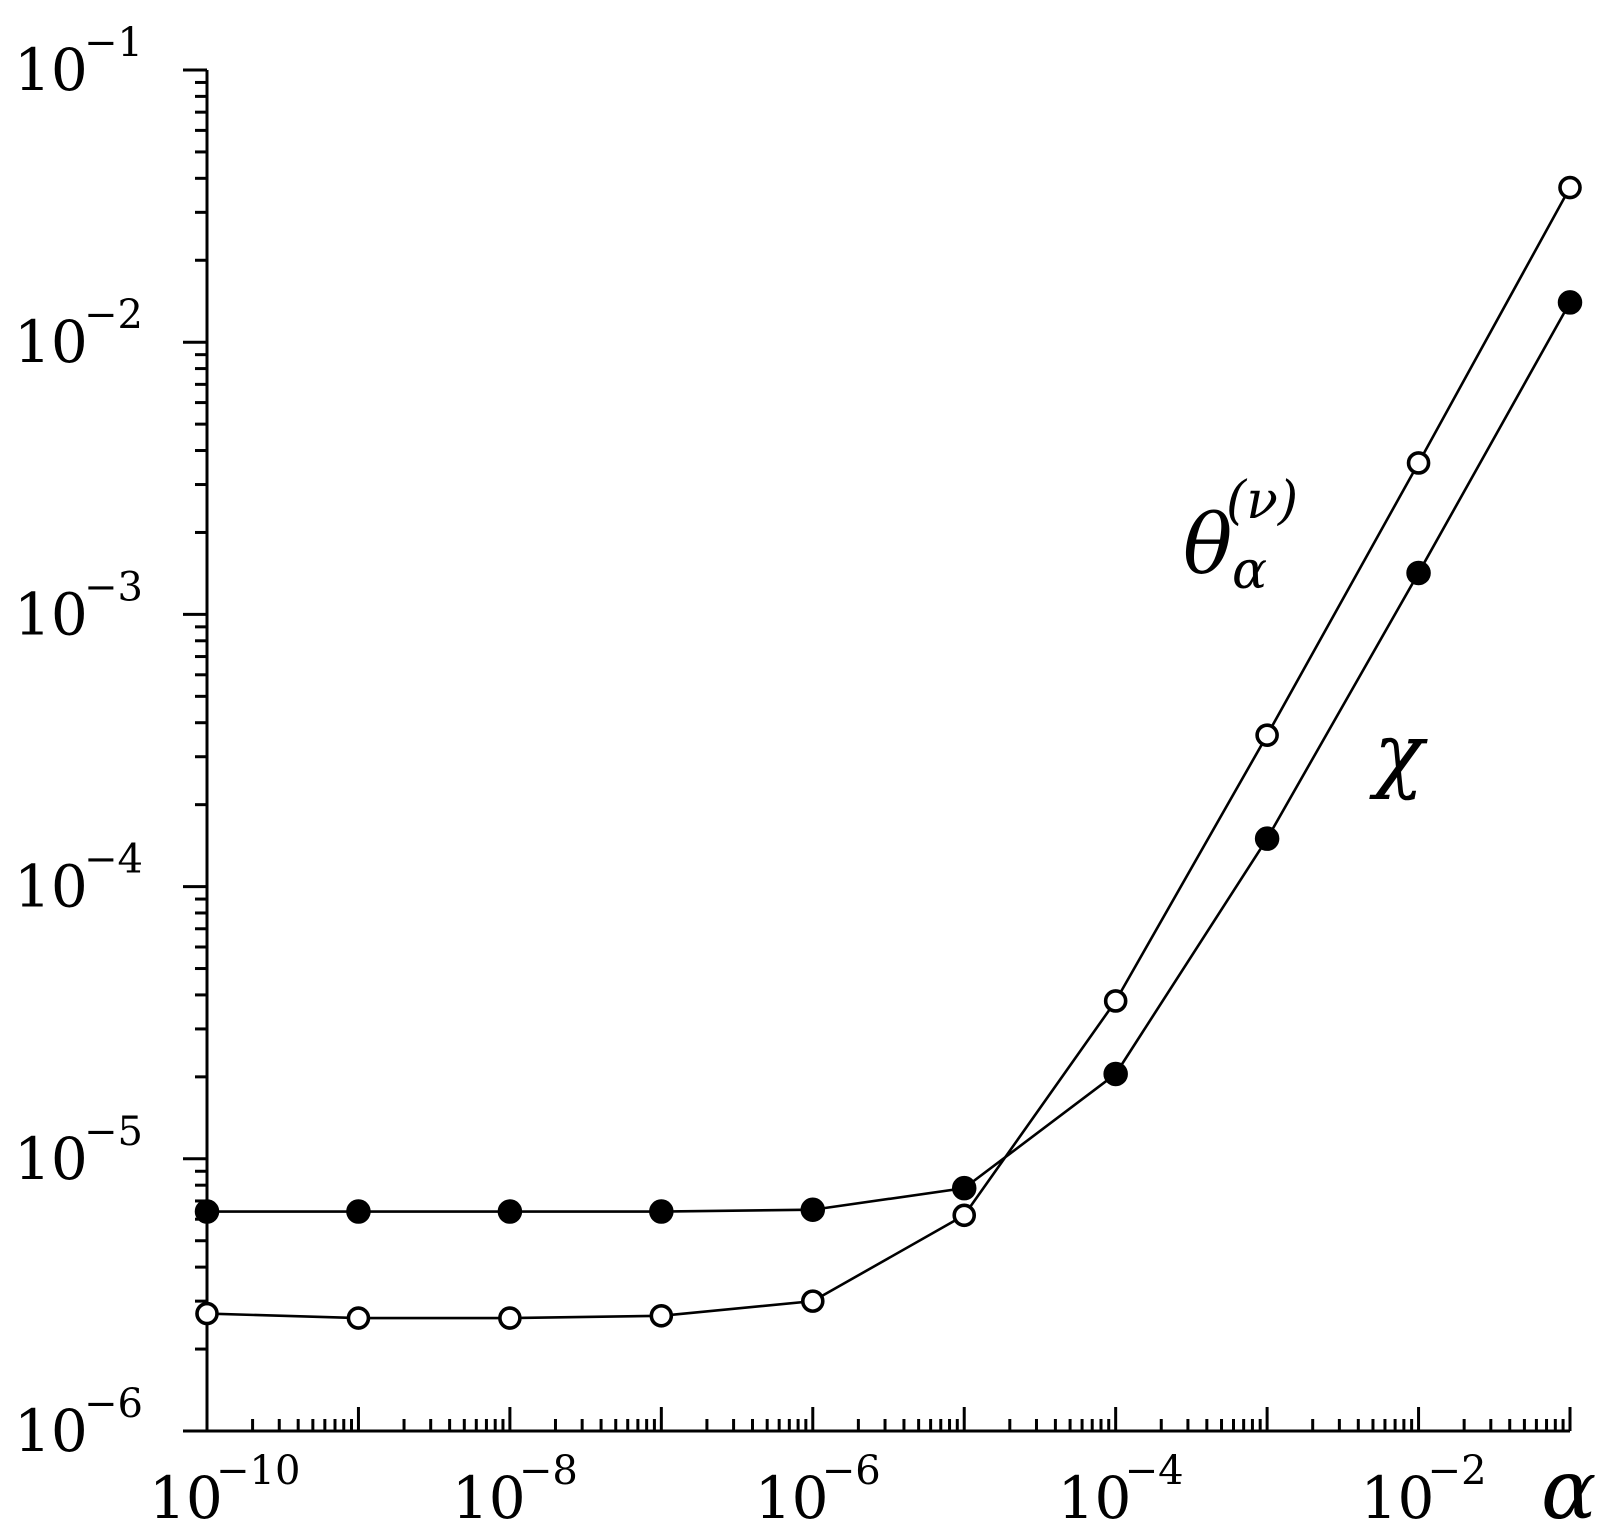 This screenshot has height=1539, width=1615. I want to click on y-tick-label-exponent: −5, so click(113, 1132).